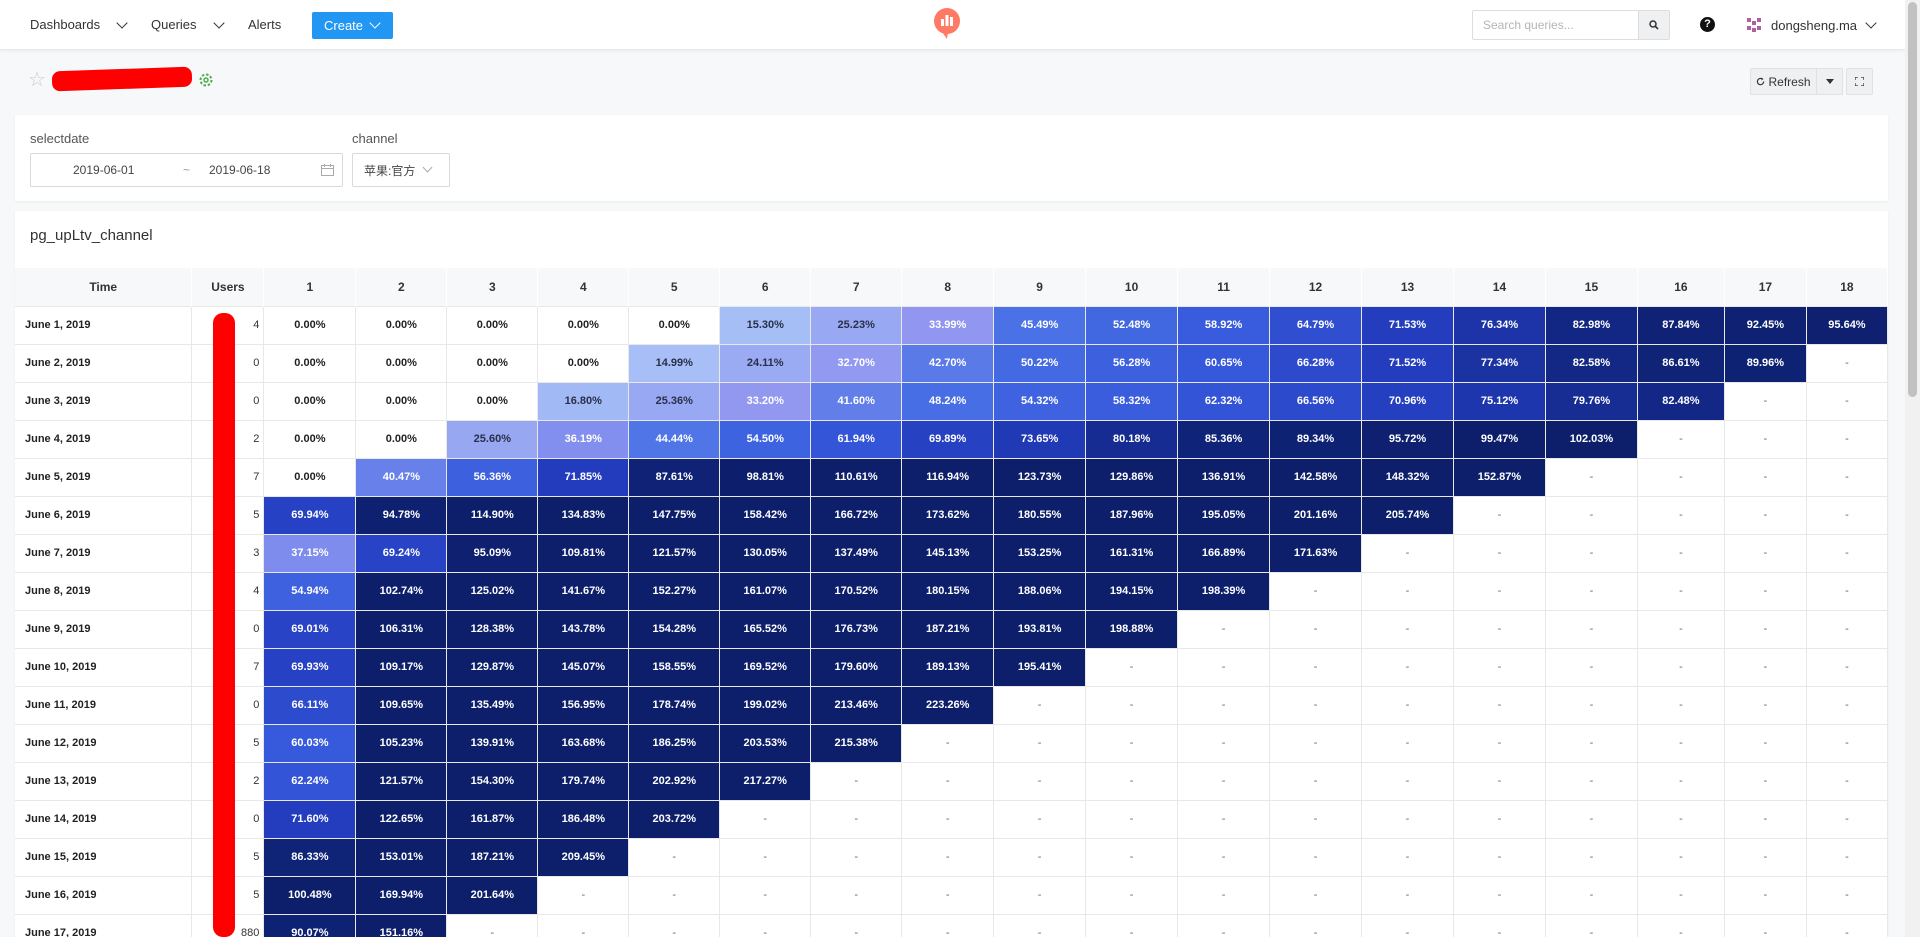 The image size is (1920, 937). Describe the element at coordinates (948, 590) in the screenshot. I see `cohort-cell: 180.15%` at that location.